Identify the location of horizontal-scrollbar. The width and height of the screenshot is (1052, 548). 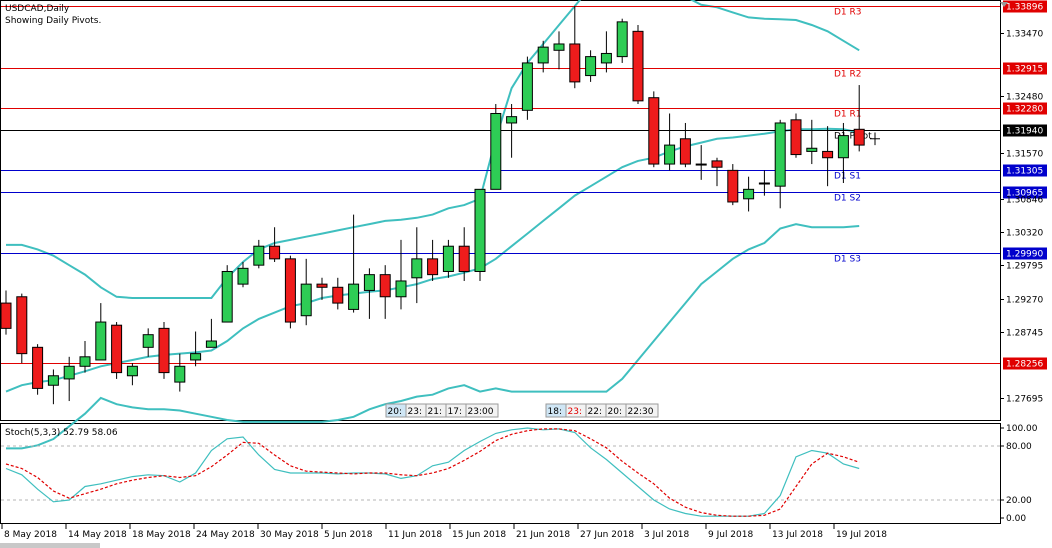
(50, 545).